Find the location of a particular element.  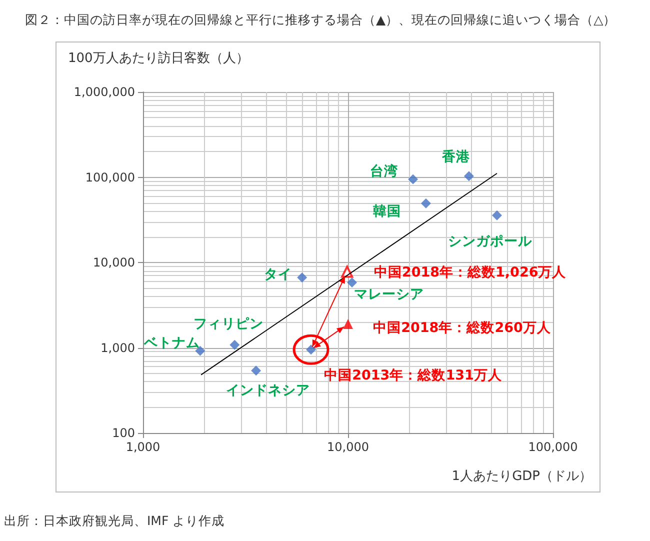

y-tick-label: 100 is located at coordinates (123, 433).